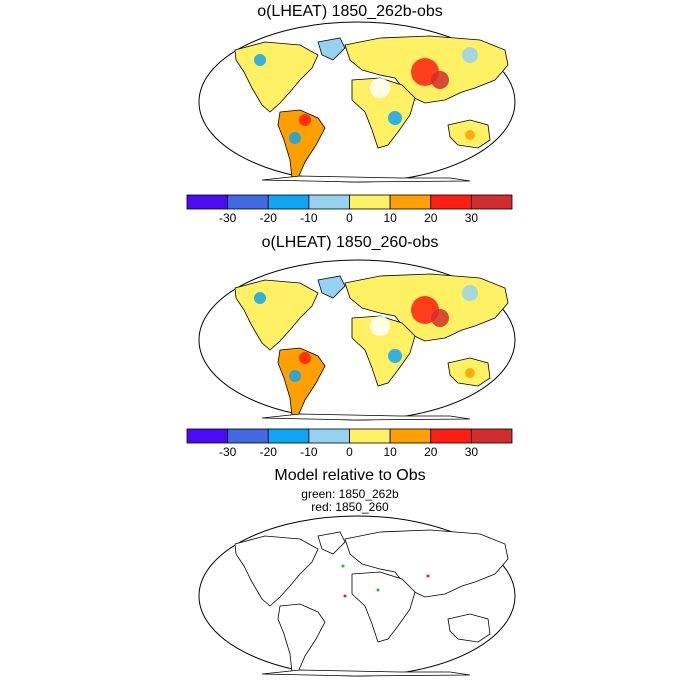 Image resolution: width=700 pixels, height=700 pixels. What do you see at coordinates (350, 11) in the screenshot?
I see `panel-1-title: o(LHEAT) 1850_262b-obs` at bounding box center [350, 11].